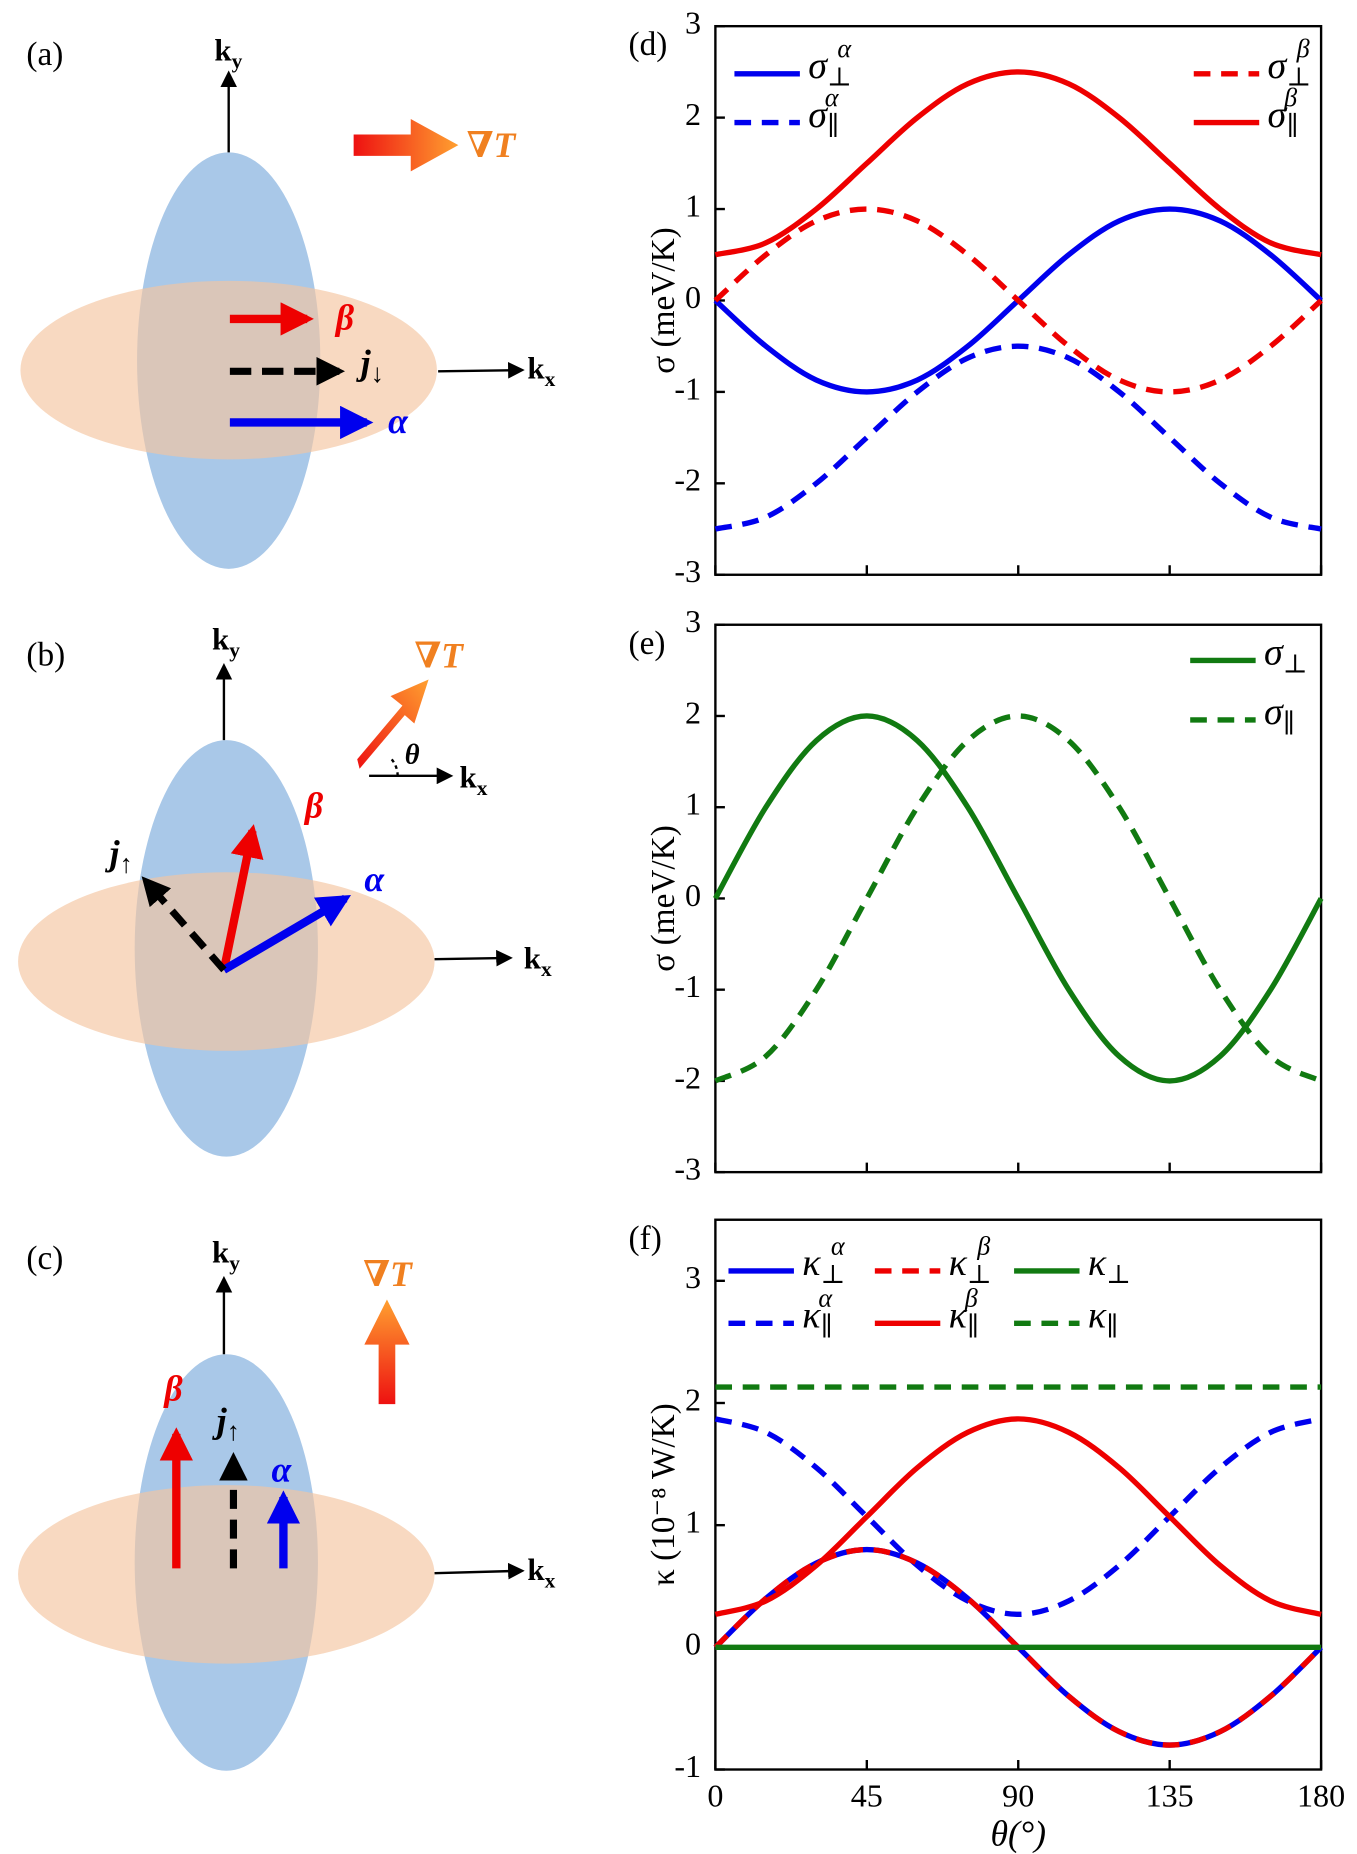 The image size is (1357, 1854). I want to click on legend-label: σ⊥, so click(1285, 654).